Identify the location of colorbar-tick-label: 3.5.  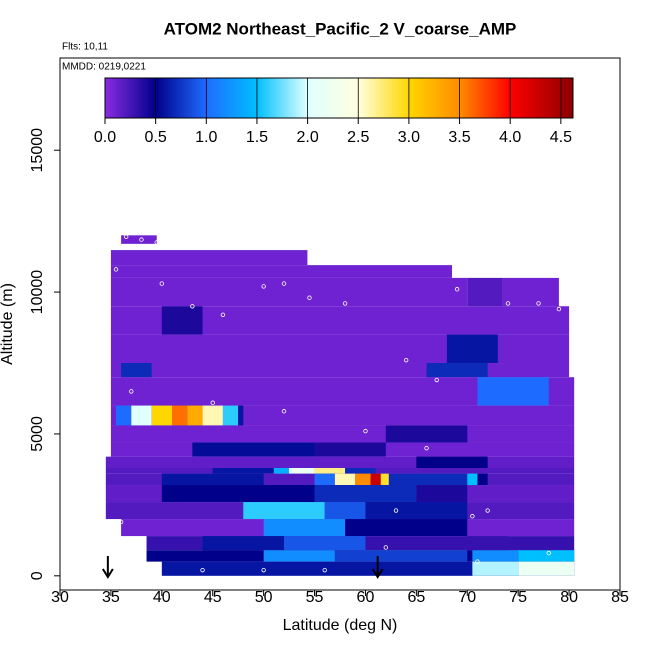
(459, 137).